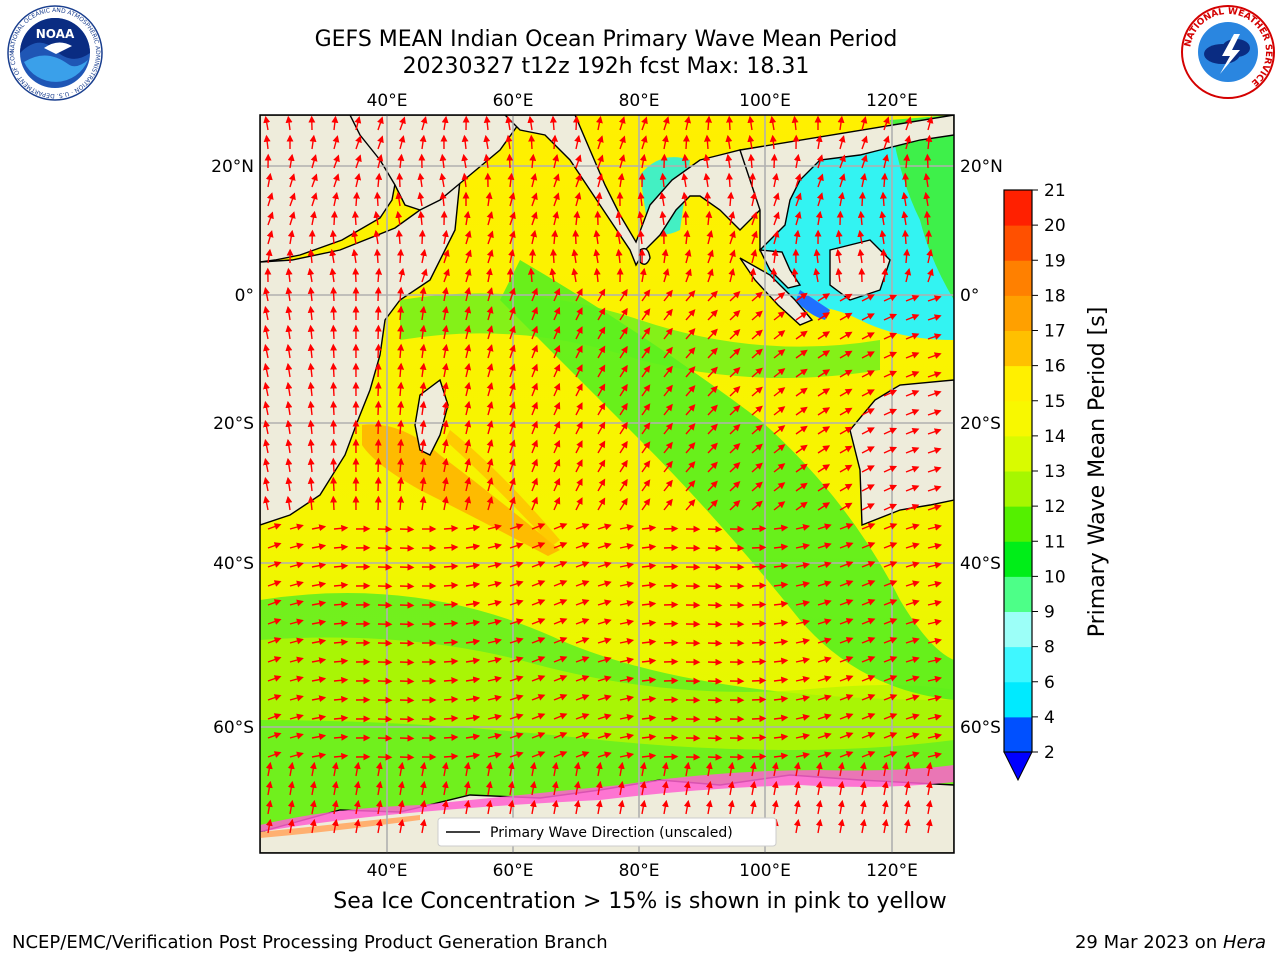 Image resolution: width=1280 pixels, height=960 pixels. Describe the element at coordinates (642, 871) in the screenshot. I see `lon-labels-bottom: 40°E 60°E 80°E 100°E 120°E` at that location.